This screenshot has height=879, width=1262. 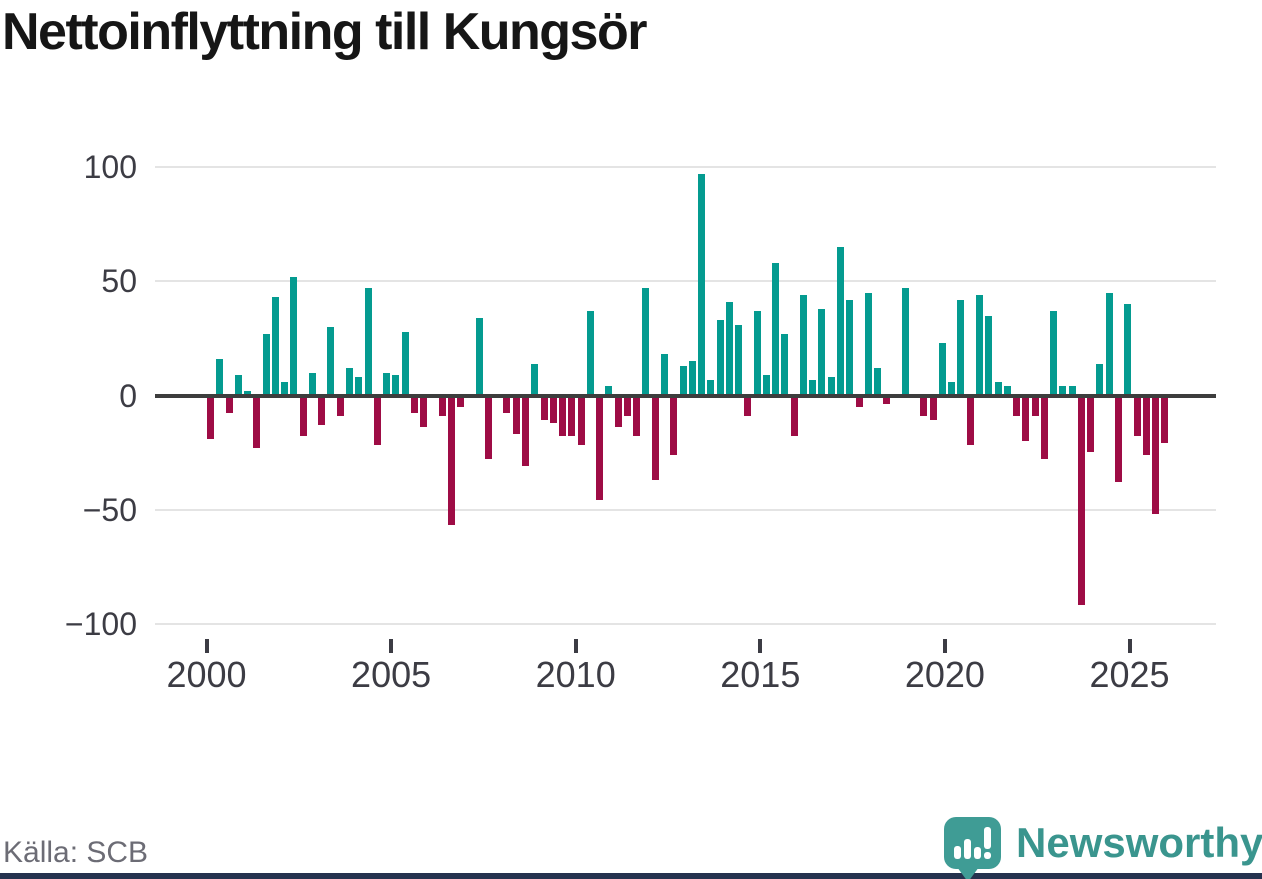 I want to click on newsworthy-logo: Newsworthy, so click(x=1103, y=846).